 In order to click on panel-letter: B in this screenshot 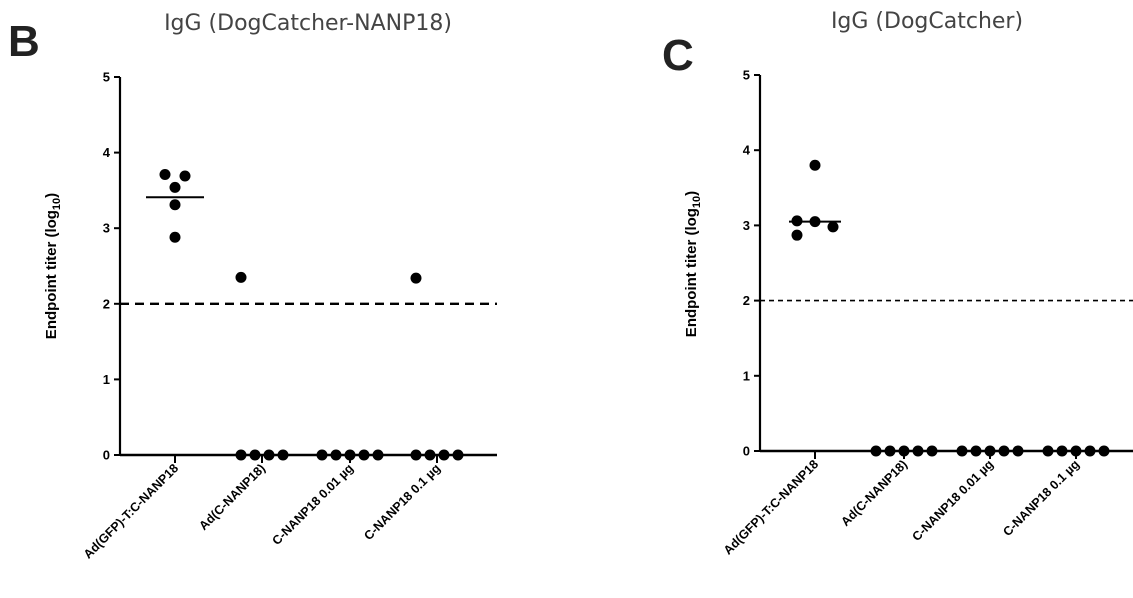, I will do `click(24, 41)`.